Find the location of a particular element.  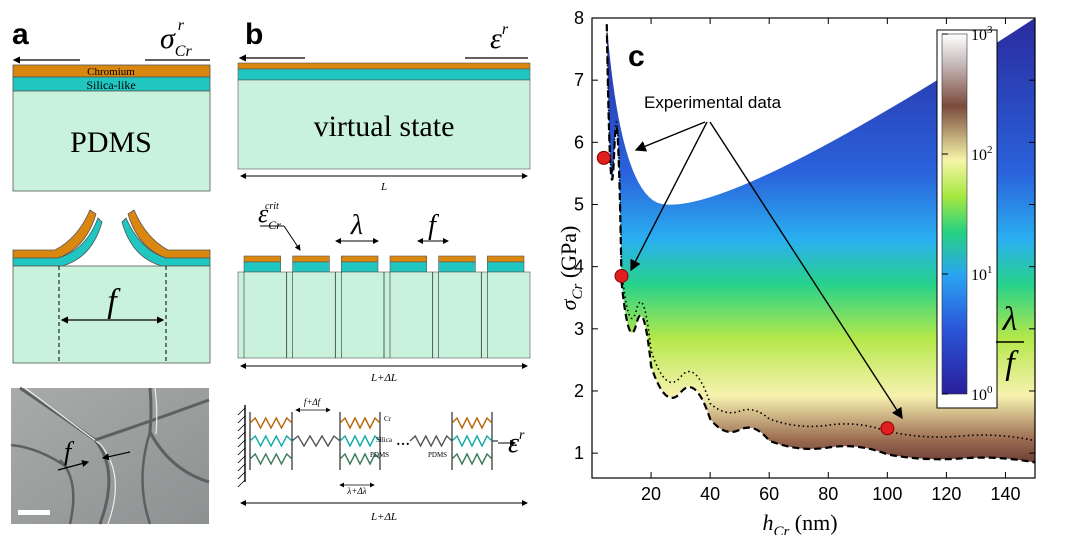

spring-f-label: f+Δf is located at coordinates (313, 402).